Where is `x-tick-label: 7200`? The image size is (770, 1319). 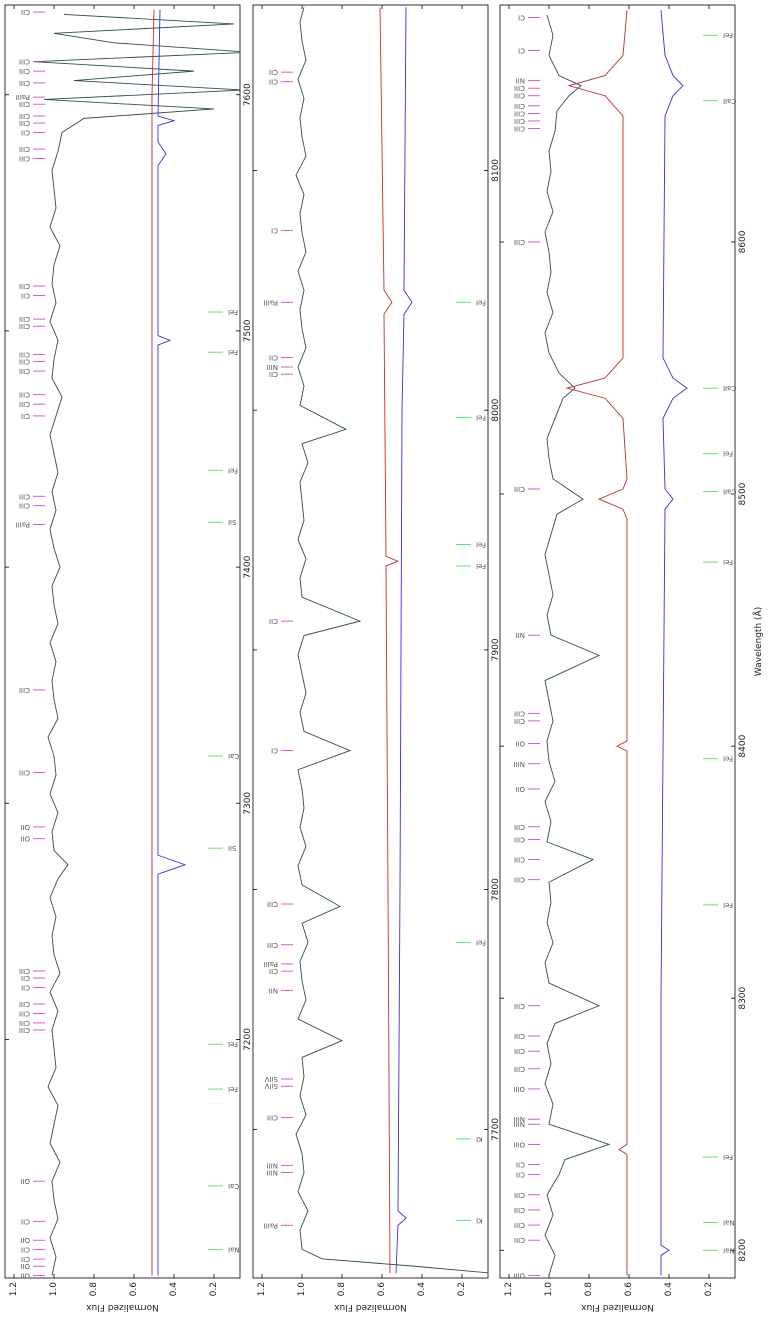
x-tick-label: 7200 is located at coordinates (248, 1039).